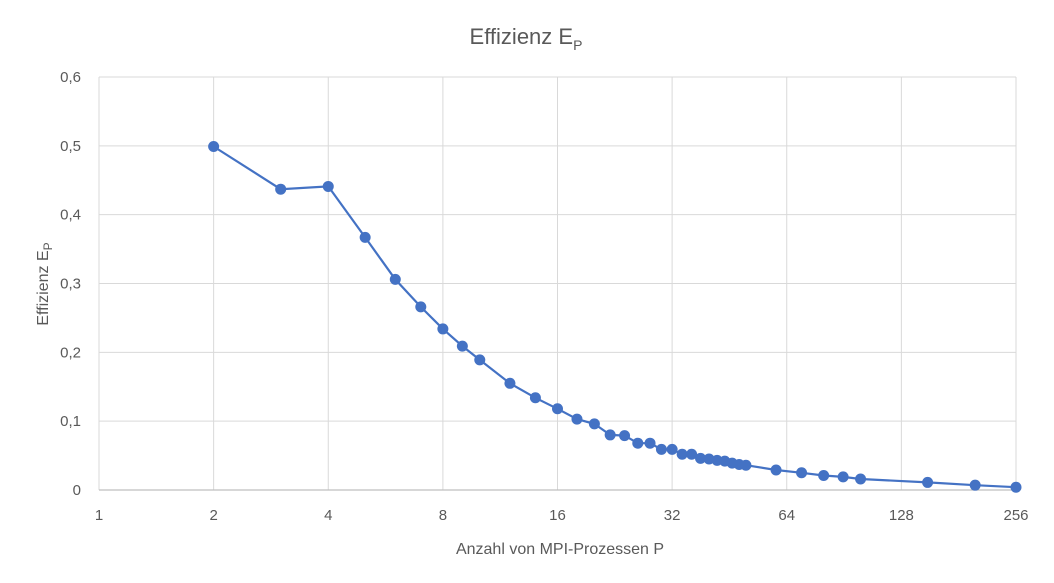 The height and width of the screenshot is (583, 1054). Describe the element at coordinates (522, 36) in the screenshot. I see `chart-title-main: Effizienz E` at that location.